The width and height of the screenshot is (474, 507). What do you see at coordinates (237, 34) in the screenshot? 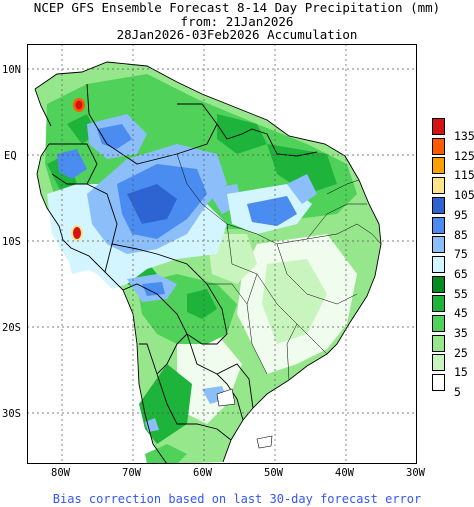
I see `map-accumulation-period: 28Jan2026-03Feb2026 Accumulation` at bounding box center [237, 34].